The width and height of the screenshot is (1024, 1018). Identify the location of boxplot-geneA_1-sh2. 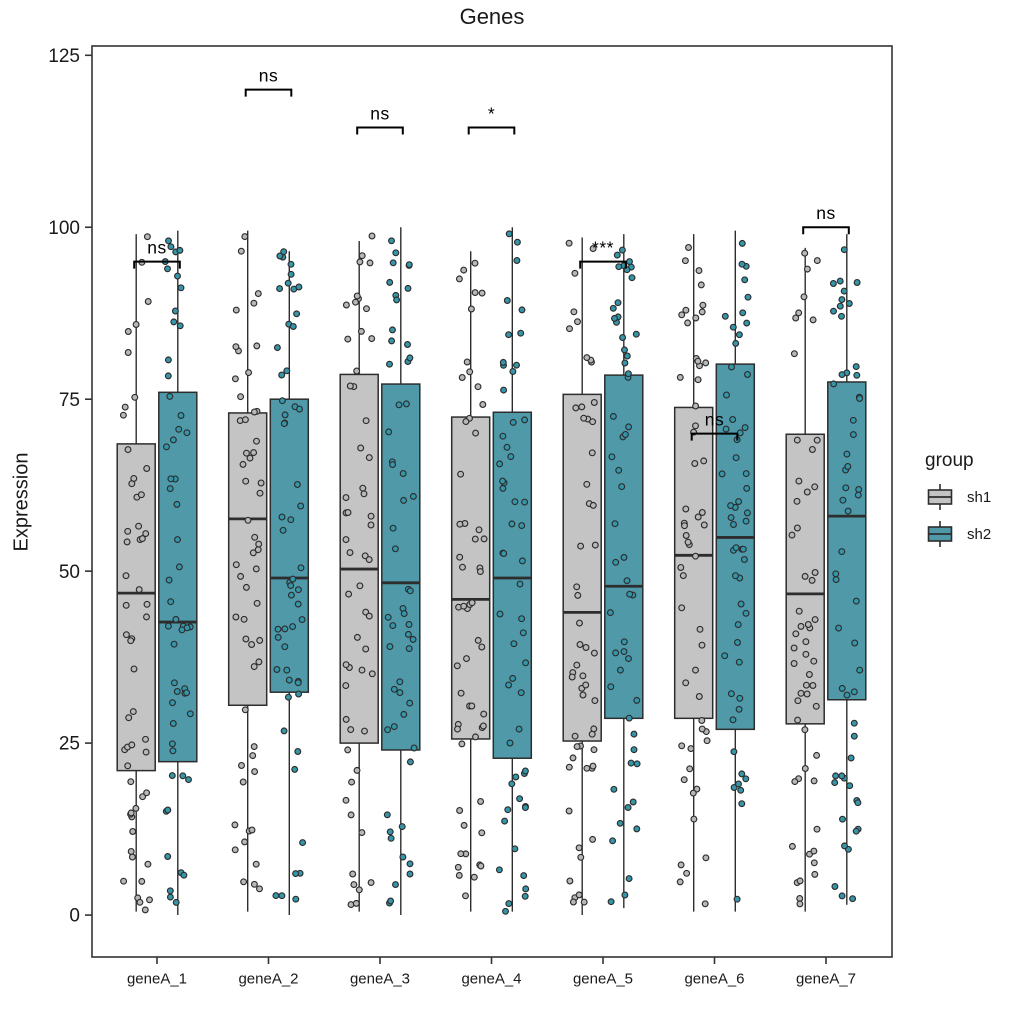
(178, 573).